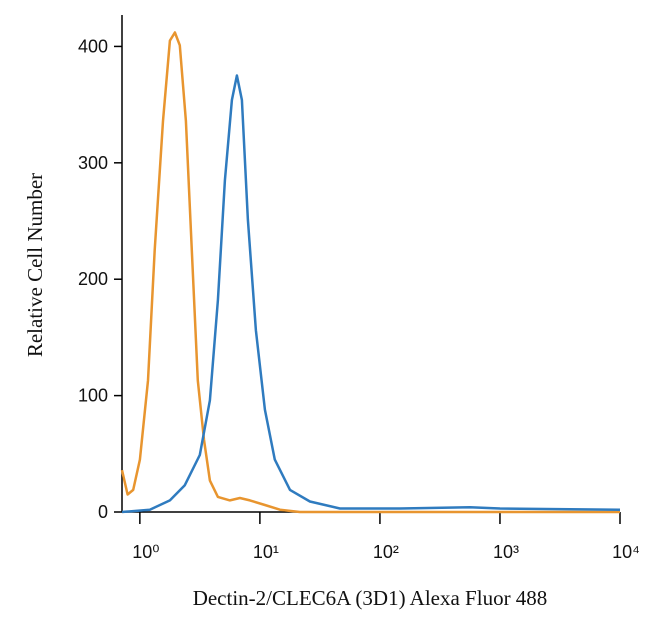  What do you see at coordinates (626, 552) in the screenshot?
I see `x-tick-label: 10⁴` at bounding box center [626, 552].